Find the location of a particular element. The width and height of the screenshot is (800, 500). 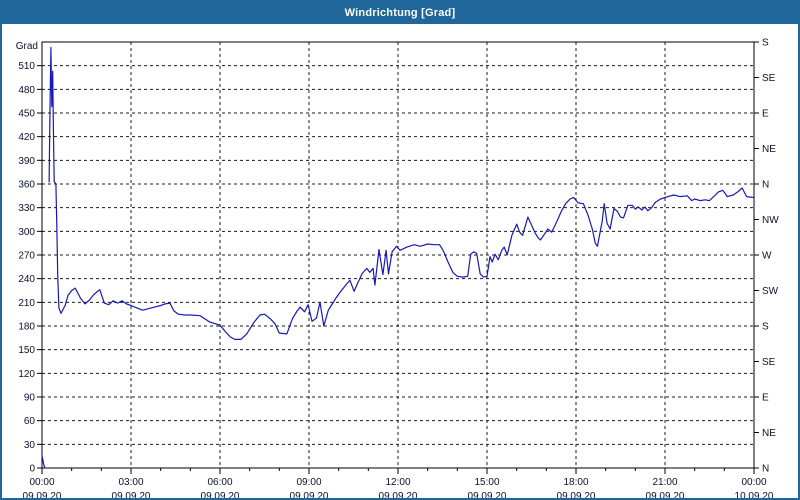

x-tick-date-label: 10.09.20 is located at coordinates (754, 494).